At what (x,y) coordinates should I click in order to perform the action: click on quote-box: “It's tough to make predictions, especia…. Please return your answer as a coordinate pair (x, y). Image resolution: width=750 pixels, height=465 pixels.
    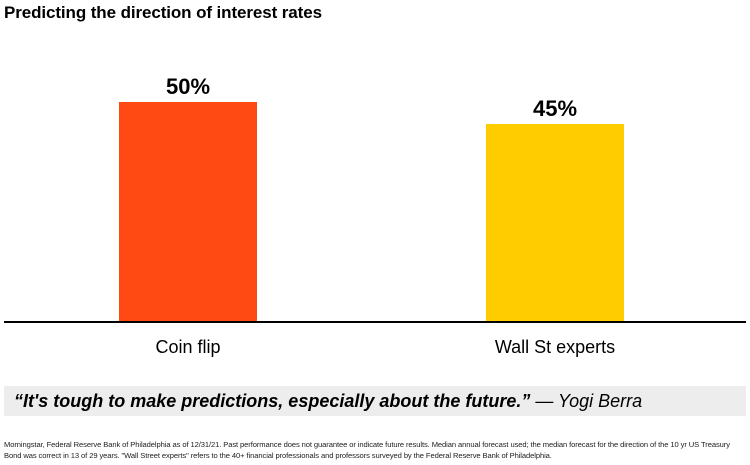
    Looking at the image, I should click on (375, 401).